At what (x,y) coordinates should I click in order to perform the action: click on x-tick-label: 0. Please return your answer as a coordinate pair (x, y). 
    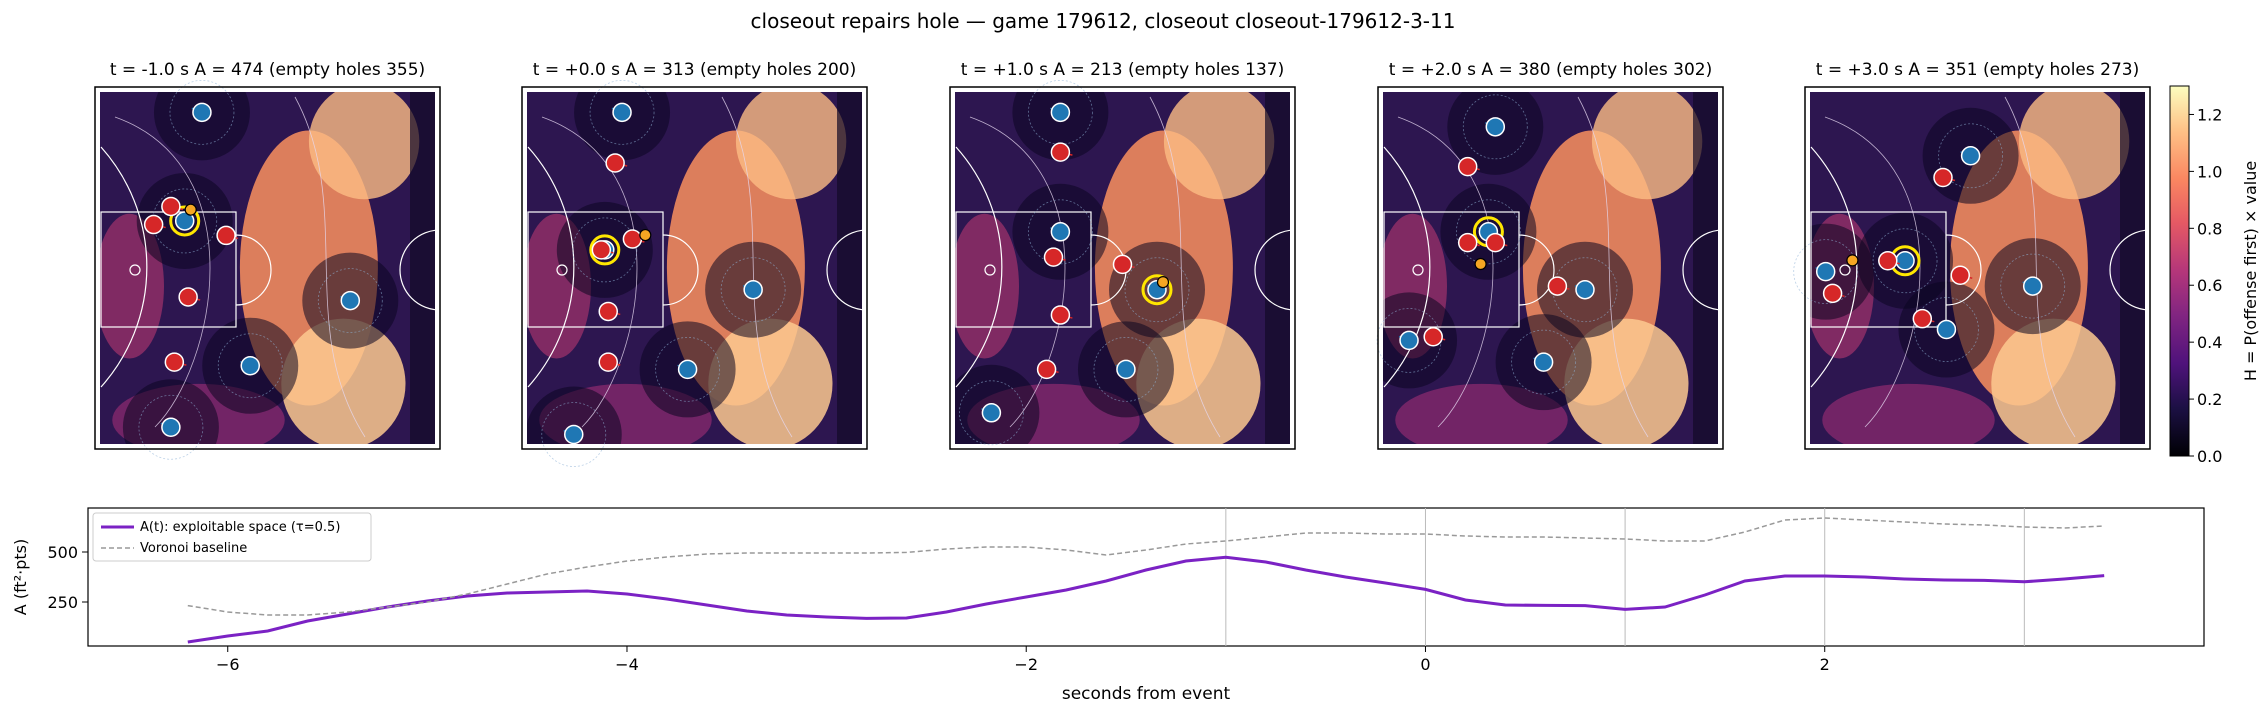
    Looking at the image, I should click on (1425, 664).